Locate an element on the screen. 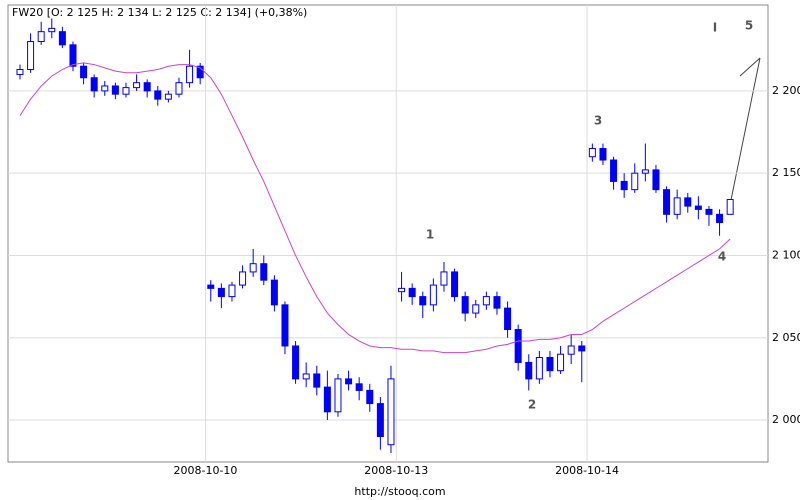 The image size is (800, 500). y-tick-label: 2 050 is located at coordinates (786, 337).